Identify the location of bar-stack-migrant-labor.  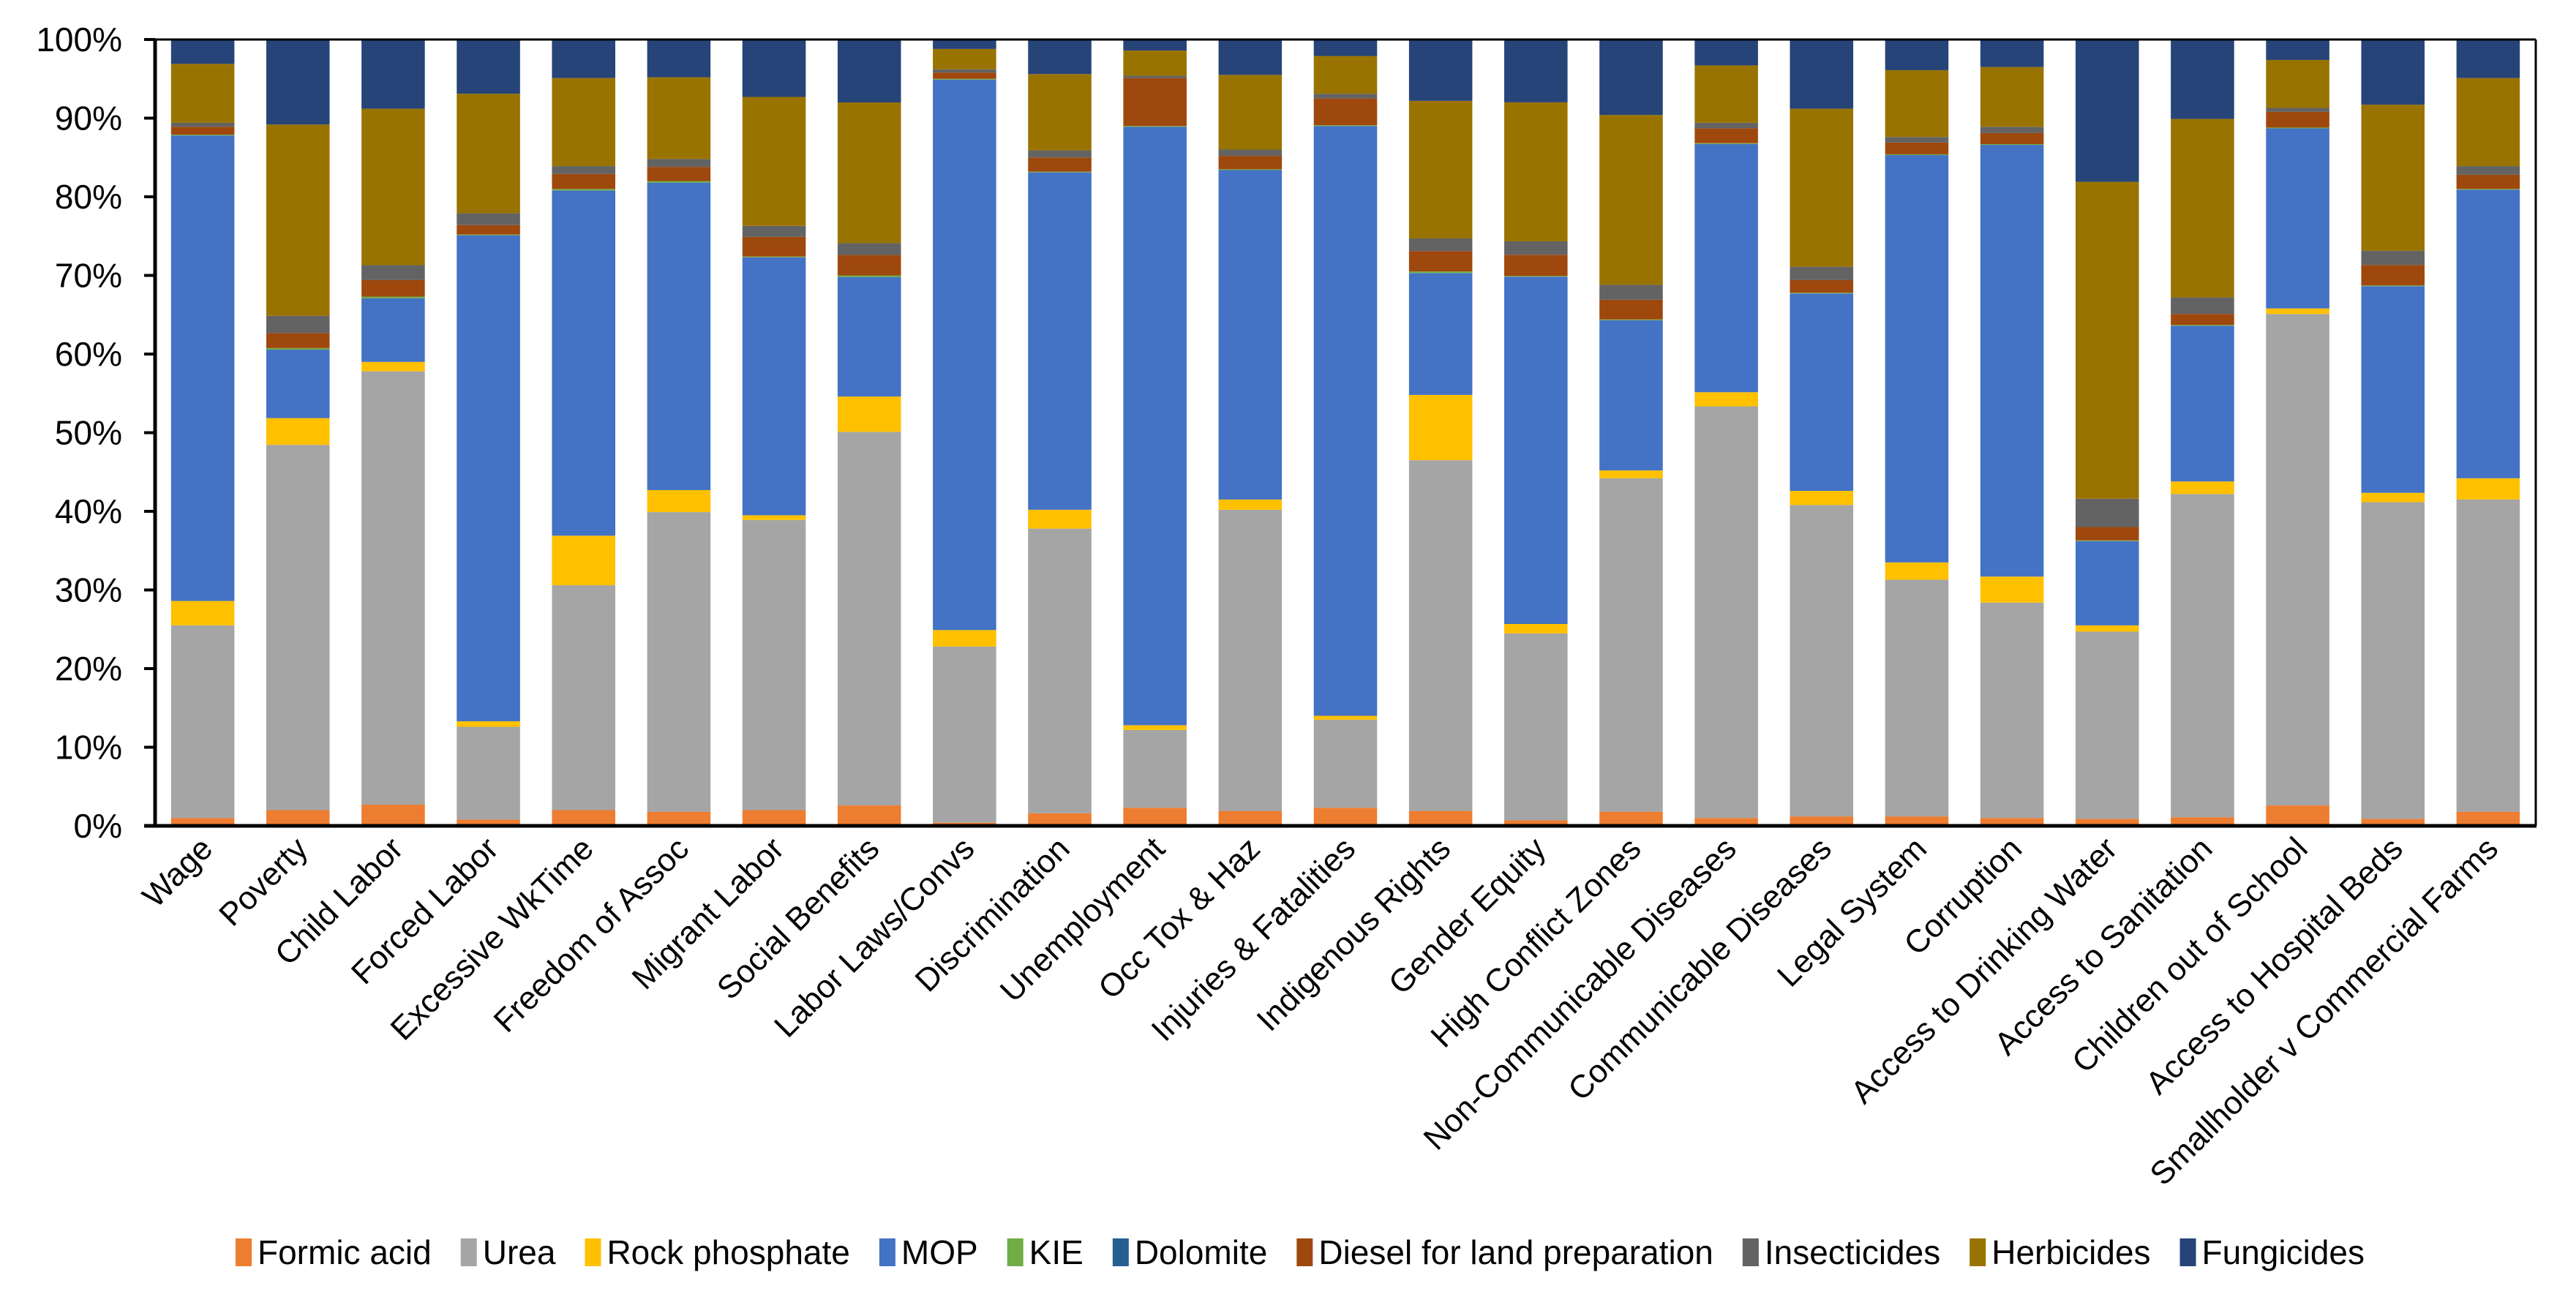
(774, 433).